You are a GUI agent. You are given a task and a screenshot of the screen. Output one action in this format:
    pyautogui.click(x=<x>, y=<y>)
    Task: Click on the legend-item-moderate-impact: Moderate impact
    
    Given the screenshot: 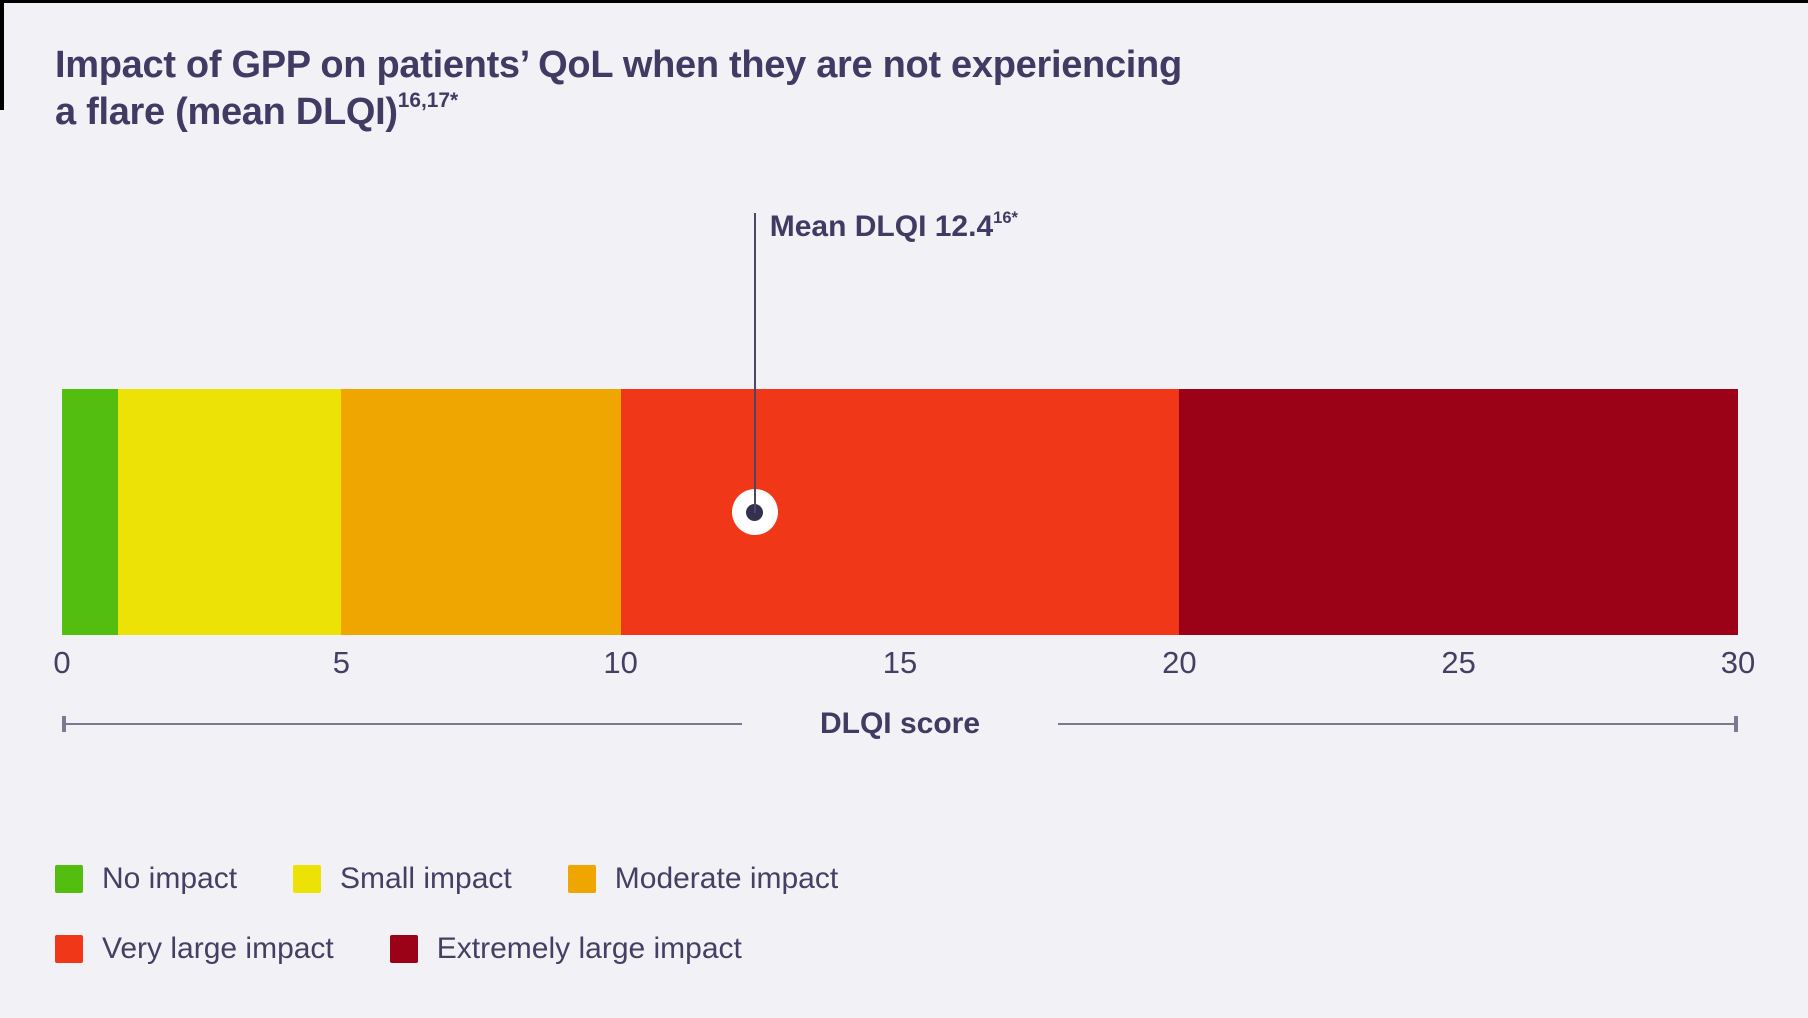 What is the action you would take?
    pyautogui.click(x=703, y=879)
    